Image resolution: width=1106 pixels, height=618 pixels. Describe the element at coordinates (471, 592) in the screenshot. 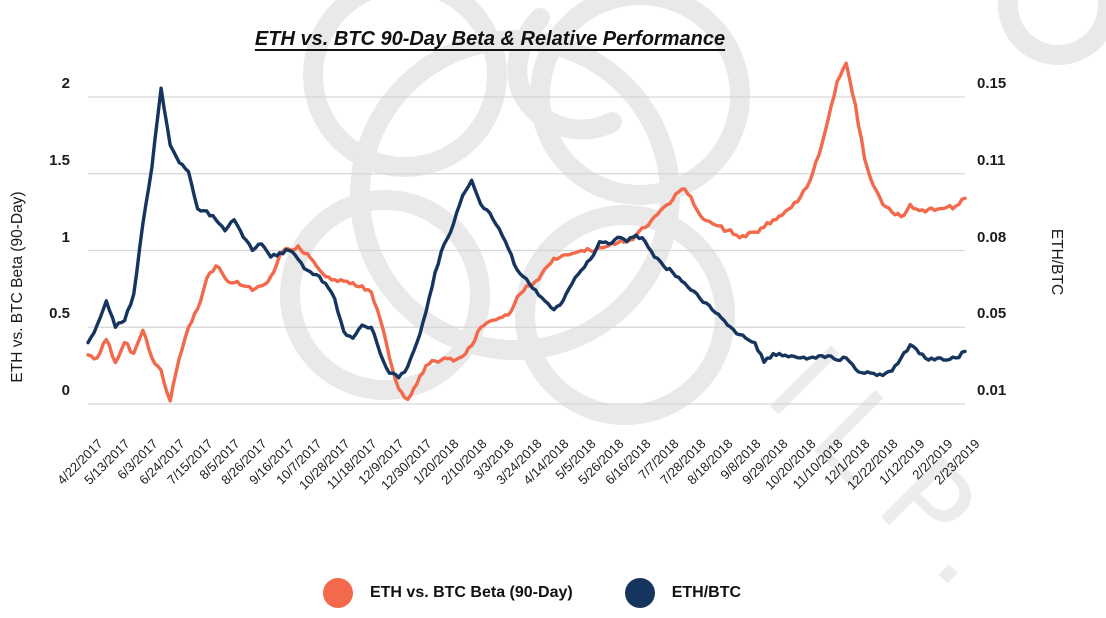

I see `legend-label: ETH vs. BTC Beta (90-Day)` at that location.